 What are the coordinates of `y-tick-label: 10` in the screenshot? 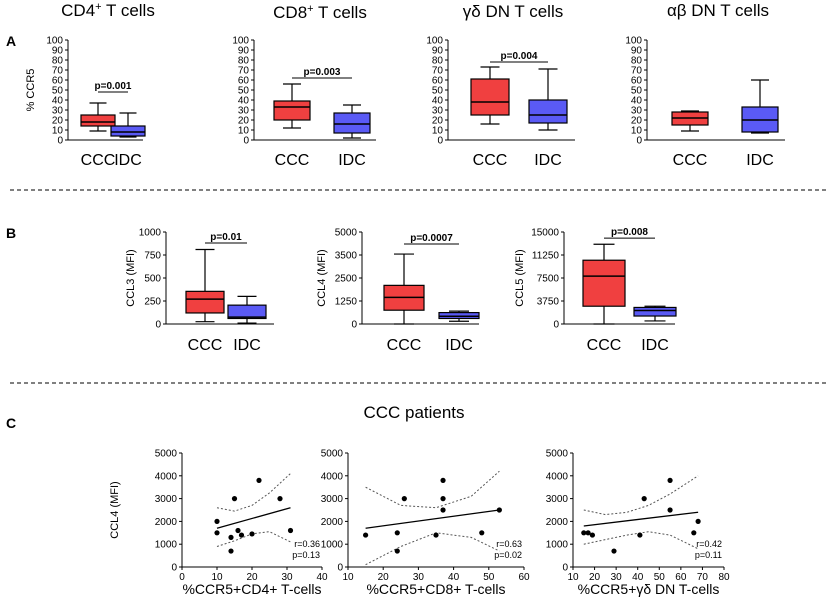 It's located at (637, 131).